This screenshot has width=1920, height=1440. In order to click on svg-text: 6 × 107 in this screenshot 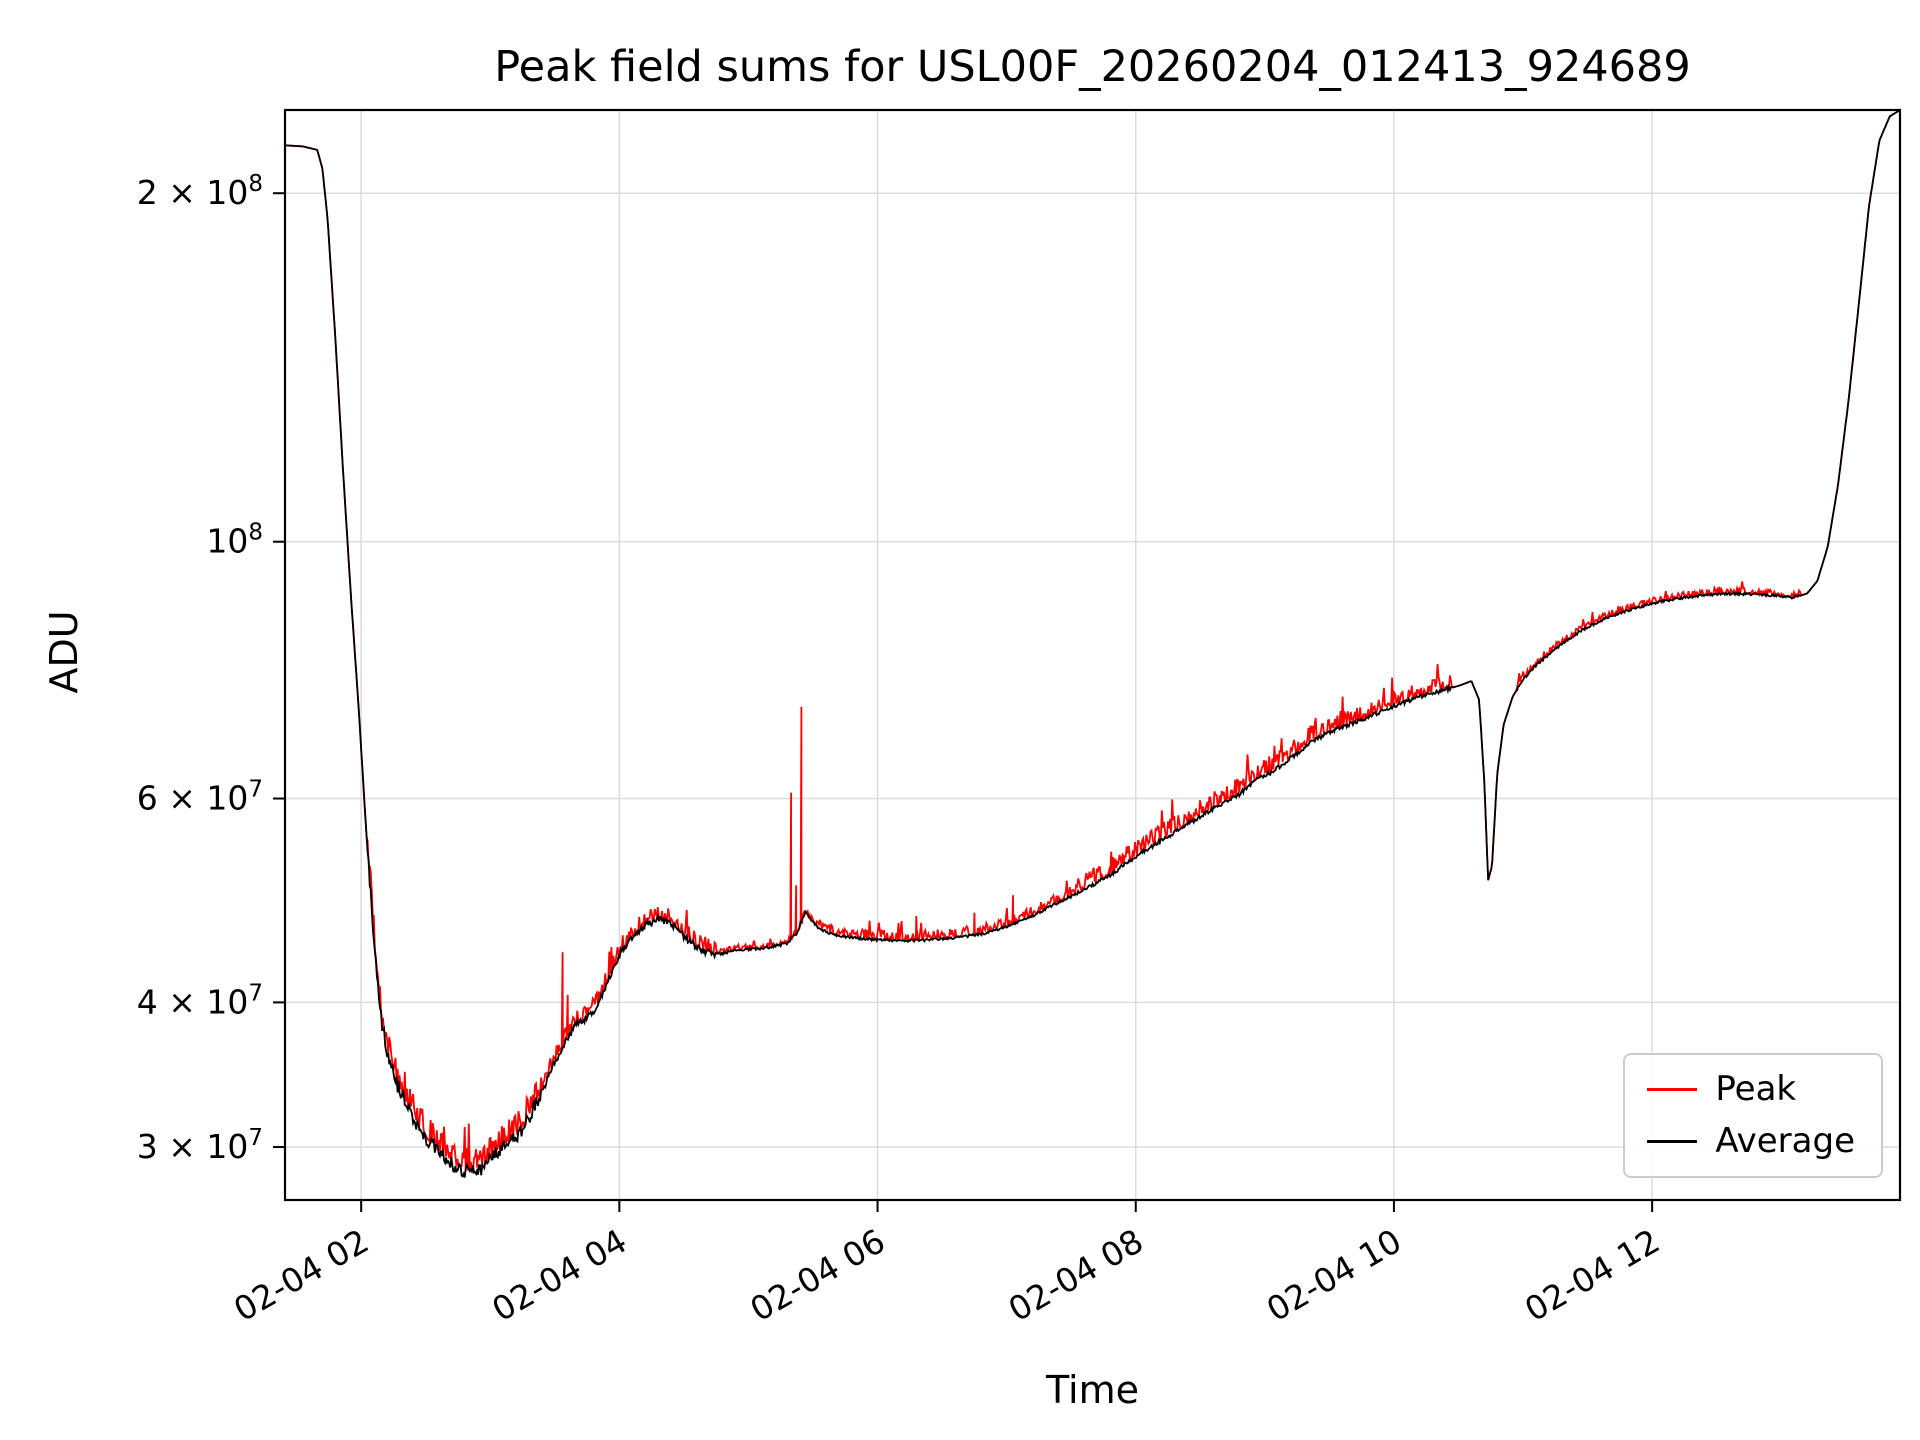, I will do `click(200, 797)`.